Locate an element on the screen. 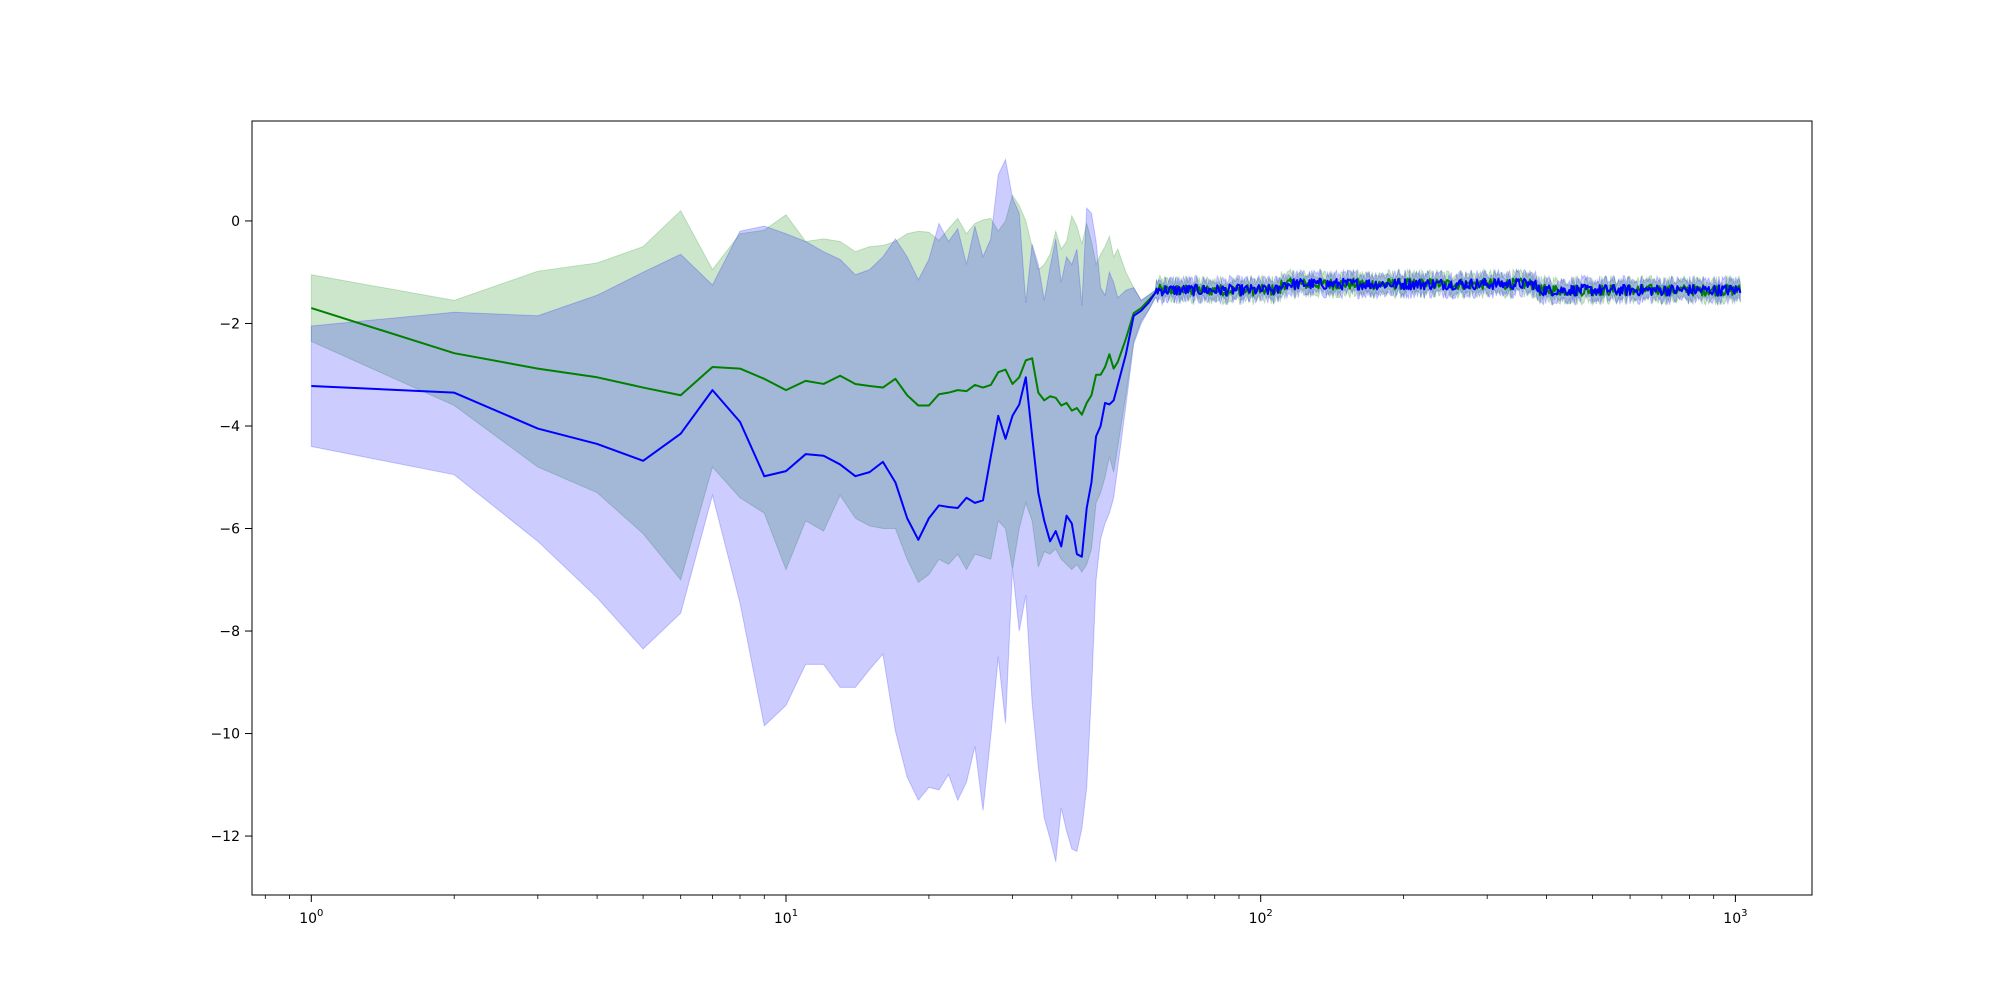 Image resolution: width=2000 pixels, height=1005 pixels. y-tick-label: −6 is located at coordinates (229, 530).